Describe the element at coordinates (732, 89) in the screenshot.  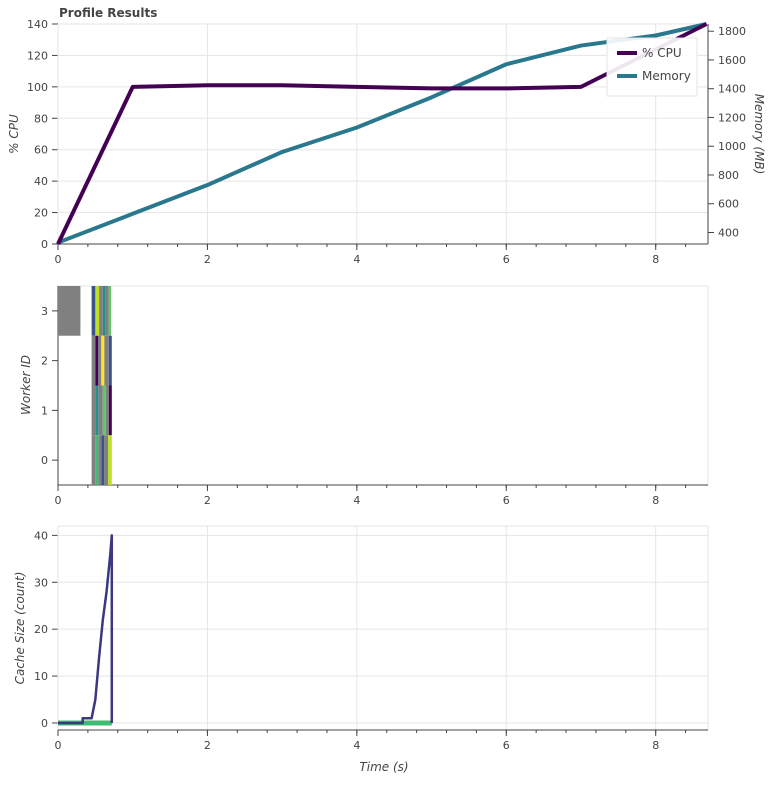
I see `y2-tick-label: 1400` at that location.